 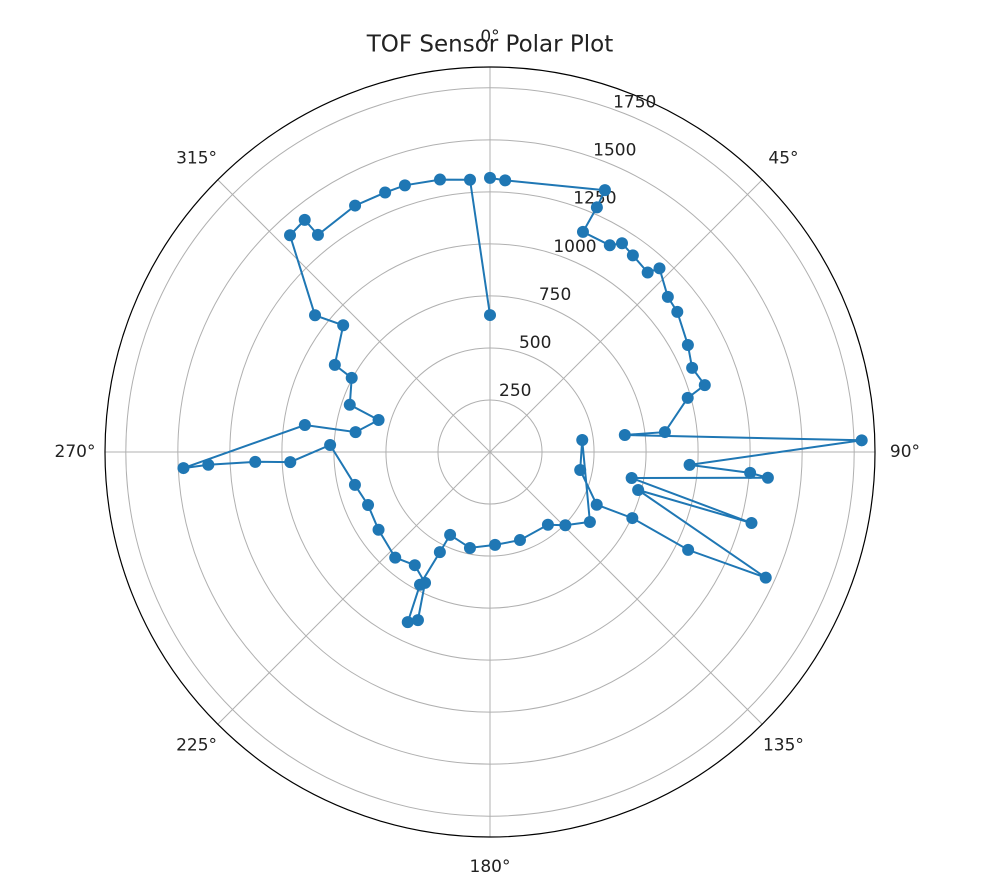 I want to click on chart-title: TOF Sensor Polar Plot, so click(x=490, y=45).